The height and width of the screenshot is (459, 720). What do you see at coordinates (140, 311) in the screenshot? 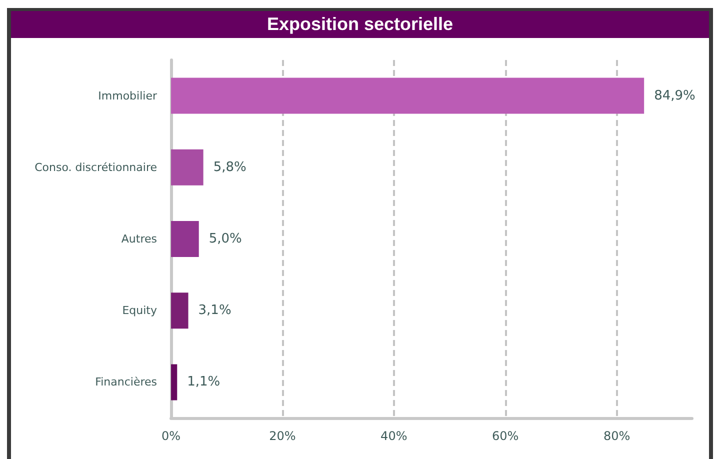
I see `y-tick-label: Equity` at bounding box center [140, 311].